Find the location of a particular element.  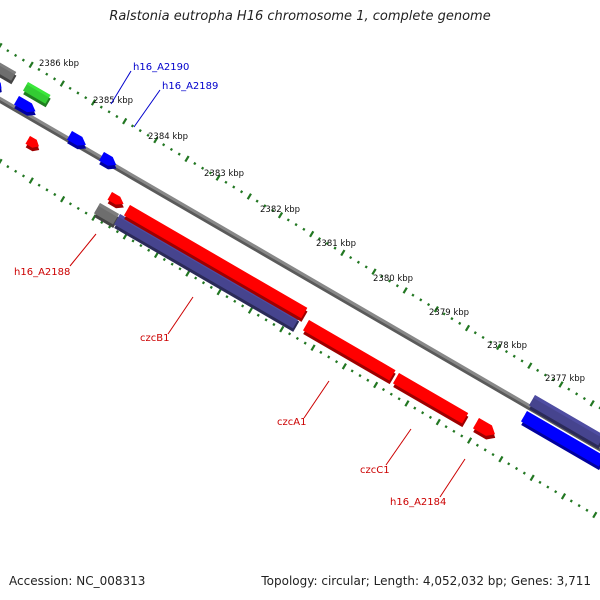

gene-blue-right is located at coordinates (560, 441).